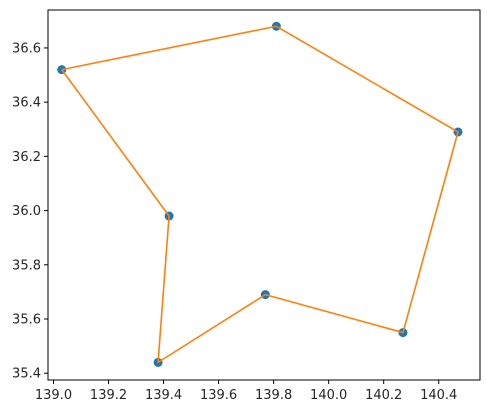 Image resolution: width=487 pixels, height=413 pixels. Describe the element at coordinates (26, 103) in the screenshot. I see `y-tick-label: 36.4` at that location.